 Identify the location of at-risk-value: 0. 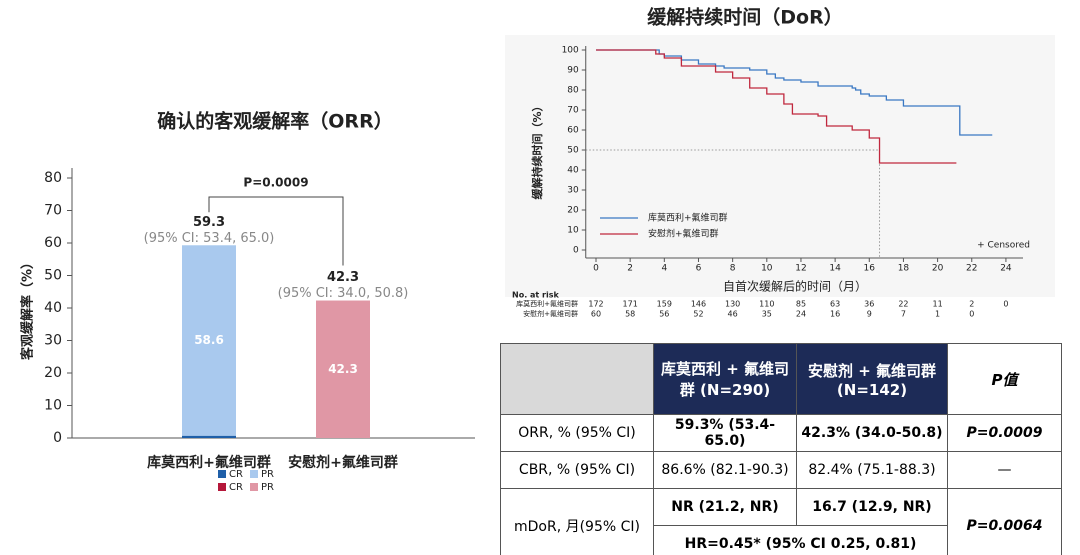
(1005, 304).